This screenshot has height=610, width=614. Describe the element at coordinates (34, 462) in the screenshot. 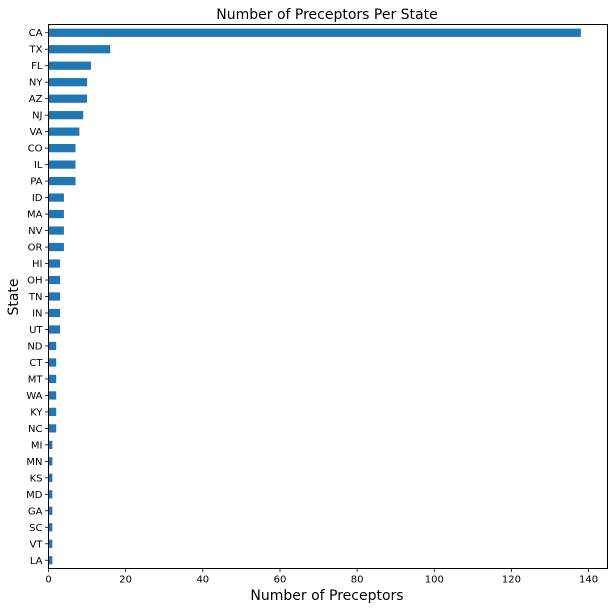

I see `y-tick-label: MN` at that location.